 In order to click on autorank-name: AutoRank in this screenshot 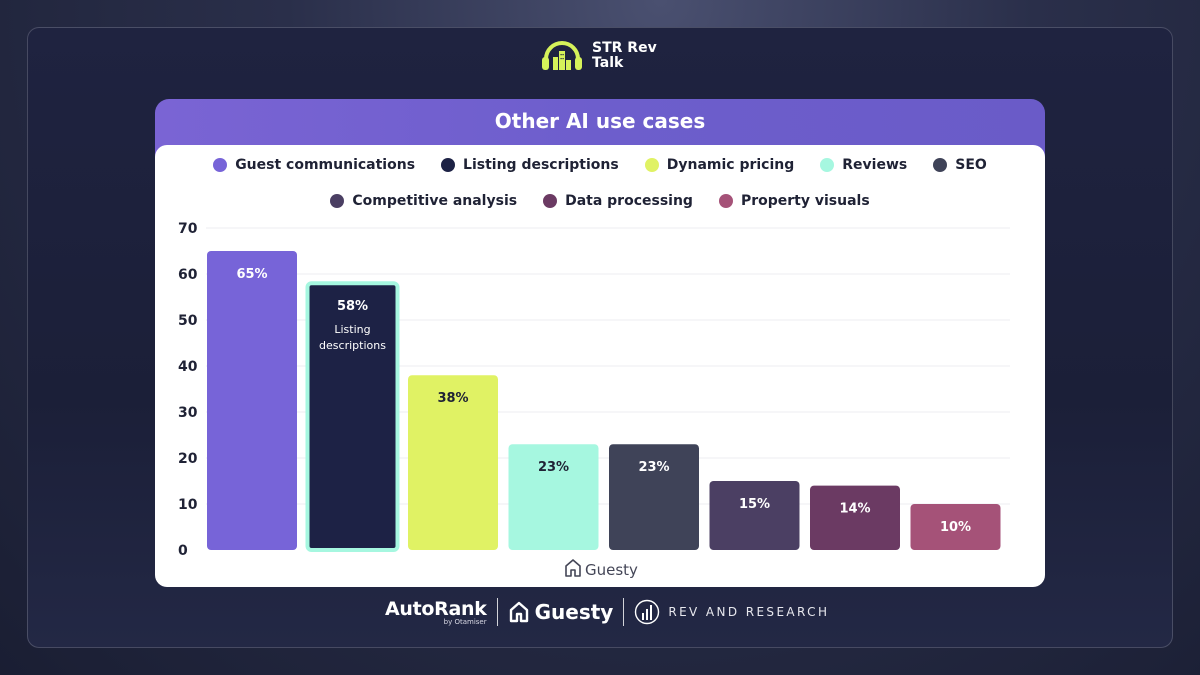, I will do `click(436, 609)`.